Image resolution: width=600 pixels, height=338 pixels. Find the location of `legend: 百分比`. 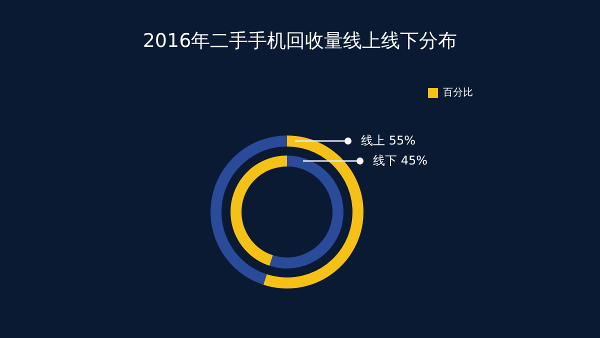

legend: 百分比 is located at coordinates (450, 93).